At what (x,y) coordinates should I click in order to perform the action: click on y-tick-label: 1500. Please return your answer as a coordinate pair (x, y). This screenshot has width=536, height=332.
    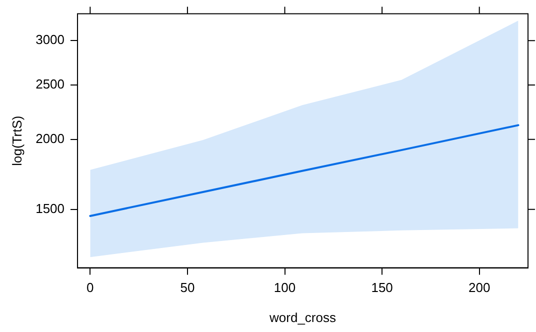
    Looking at the image, I should click on (50, 208).